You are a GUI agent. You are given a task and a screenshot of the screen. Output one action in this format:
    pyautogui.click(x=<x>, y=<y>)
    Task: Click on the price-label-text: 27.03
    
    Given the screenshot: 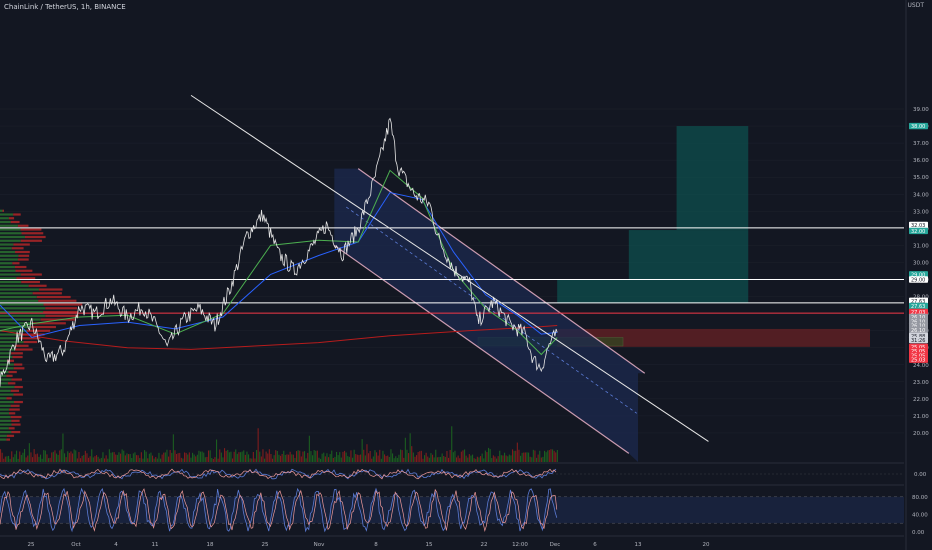 What is the action you would take?
    pyautogui.click(x=918, y=313)
    